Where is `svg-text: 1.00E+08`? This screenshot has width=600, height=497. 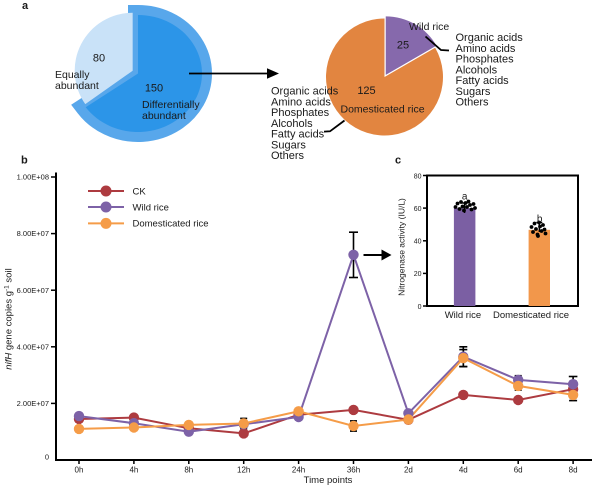 svg-text: 1.00E+08 is located at coordinates (33, 177).